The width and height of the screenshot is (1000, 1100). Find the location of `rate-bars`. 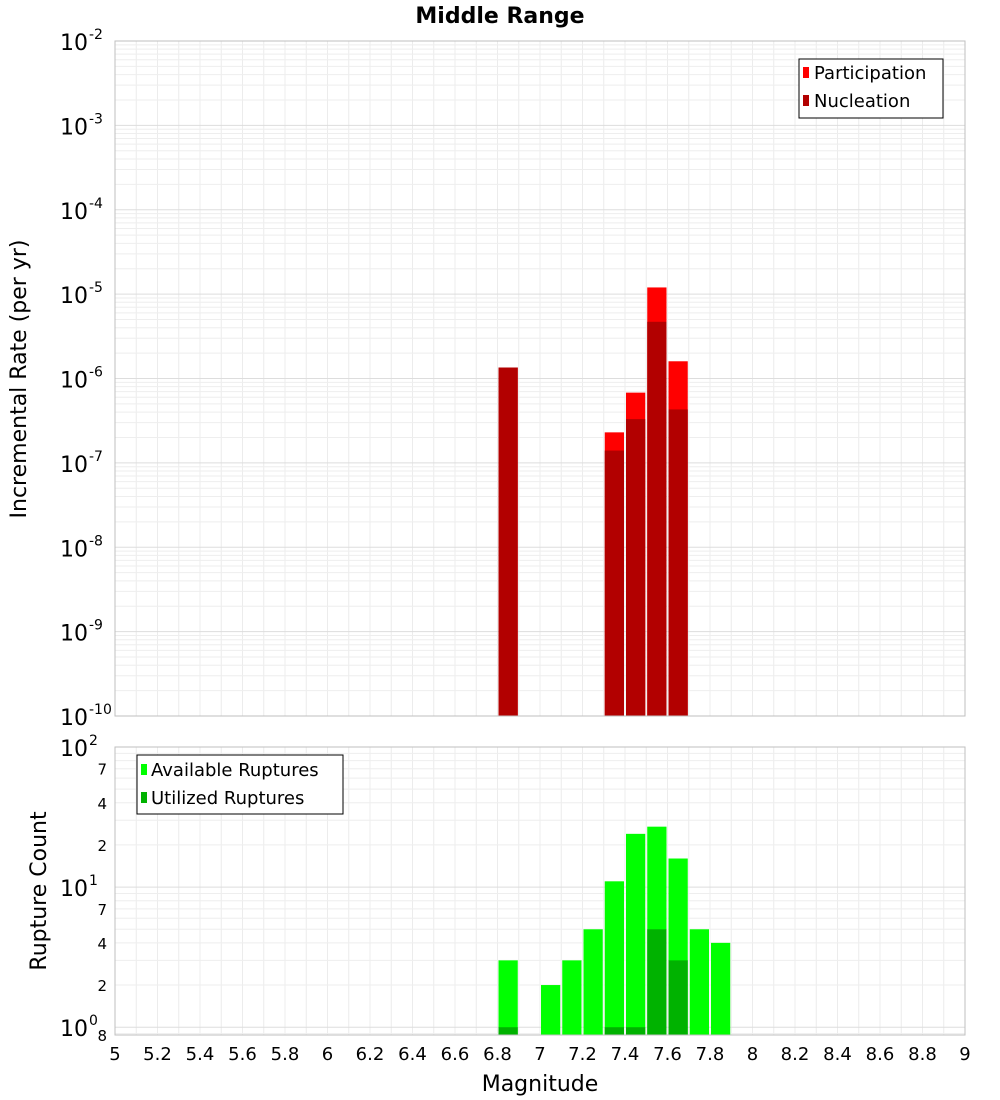

rate-bars is located at coordinates (593, 501).